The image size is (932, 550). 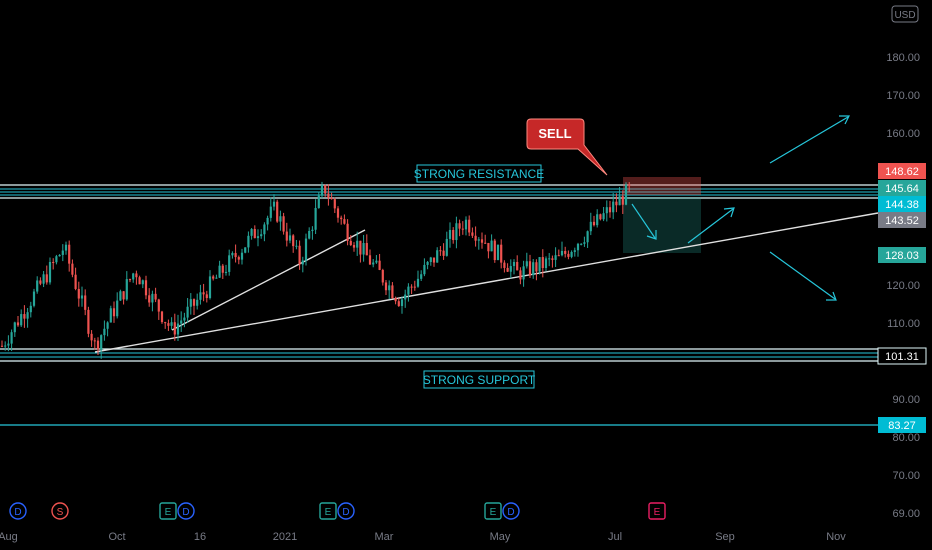 I want to click on price-tick-label: 110.00, so click(x=903, y=324).